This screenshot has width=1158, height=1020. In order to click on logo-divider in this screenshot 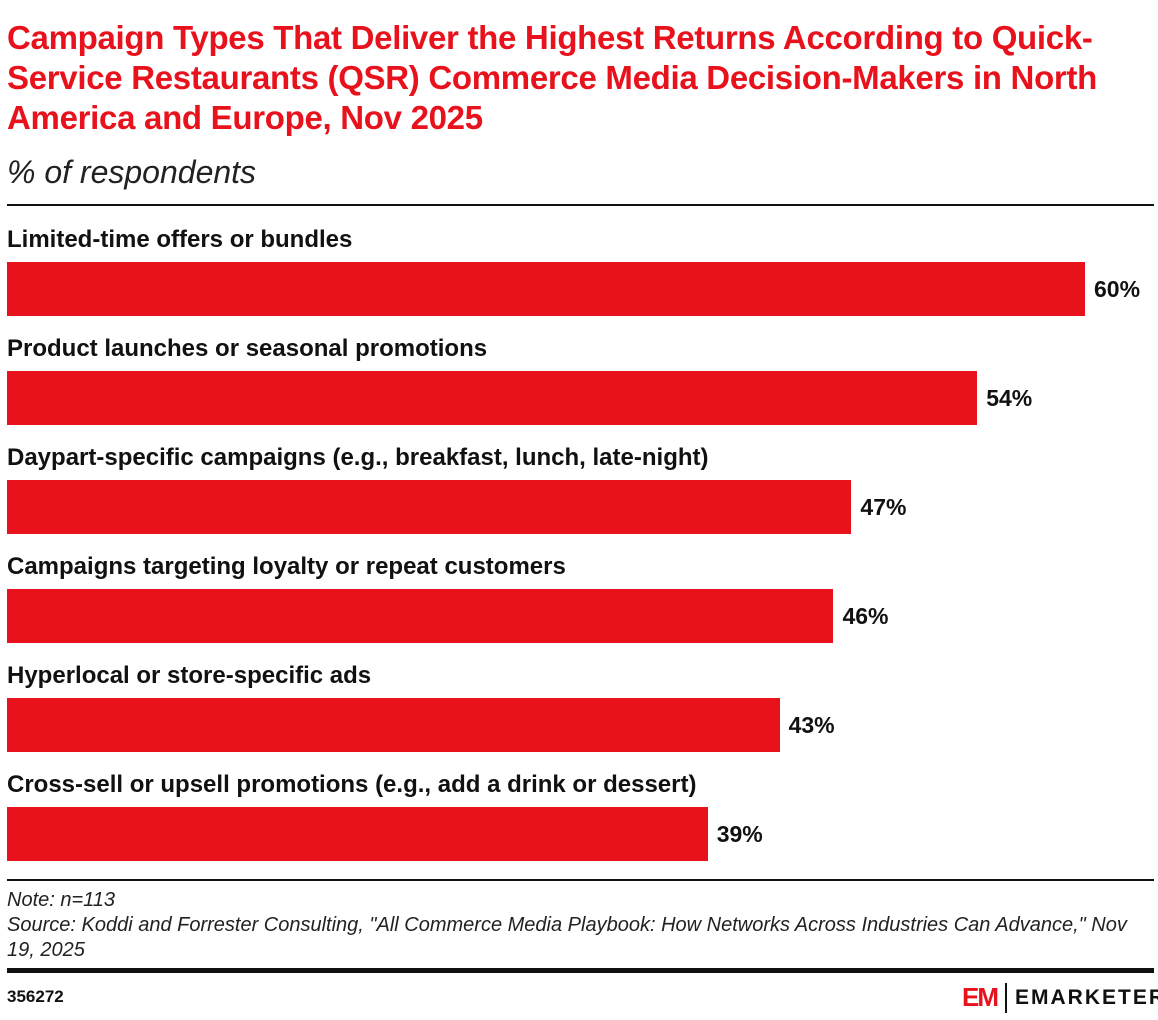, I will do `click(1006, 997)`.